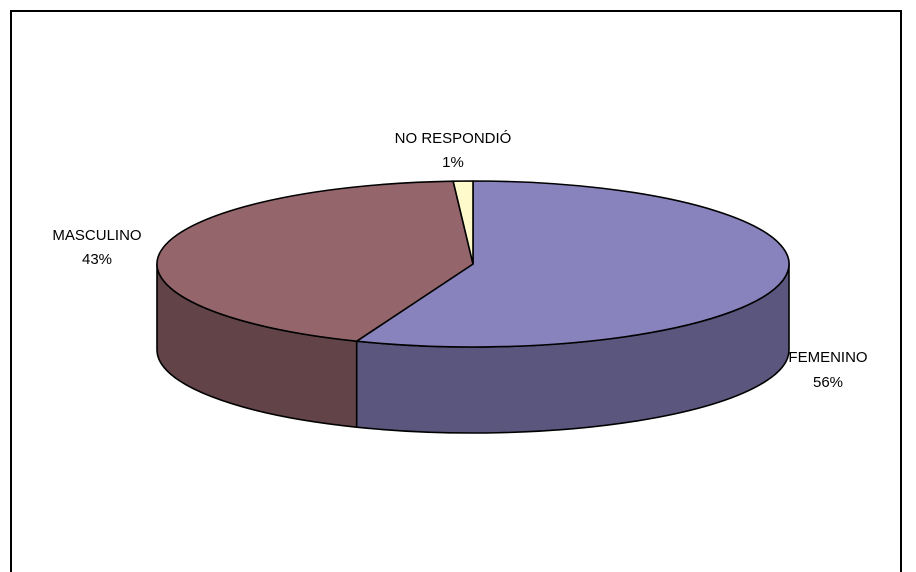 This screenshot has width=916, height=572. I want to click on label-masculino-value: 43%, so click(97, 259).